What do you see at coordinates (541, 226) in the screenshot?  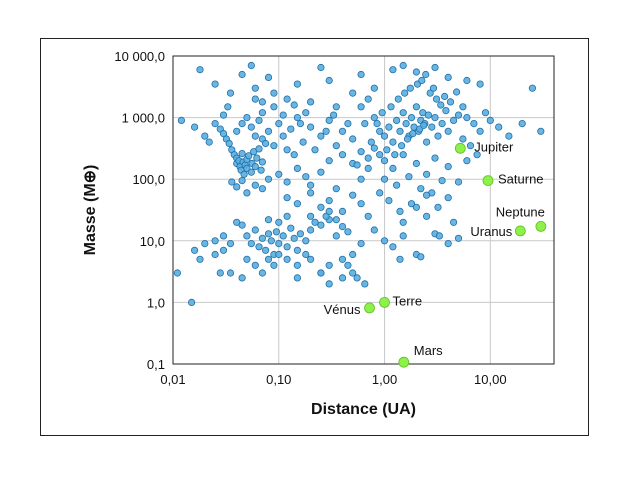 I see `planet-point-neptune` at bounding box center [541, 226].